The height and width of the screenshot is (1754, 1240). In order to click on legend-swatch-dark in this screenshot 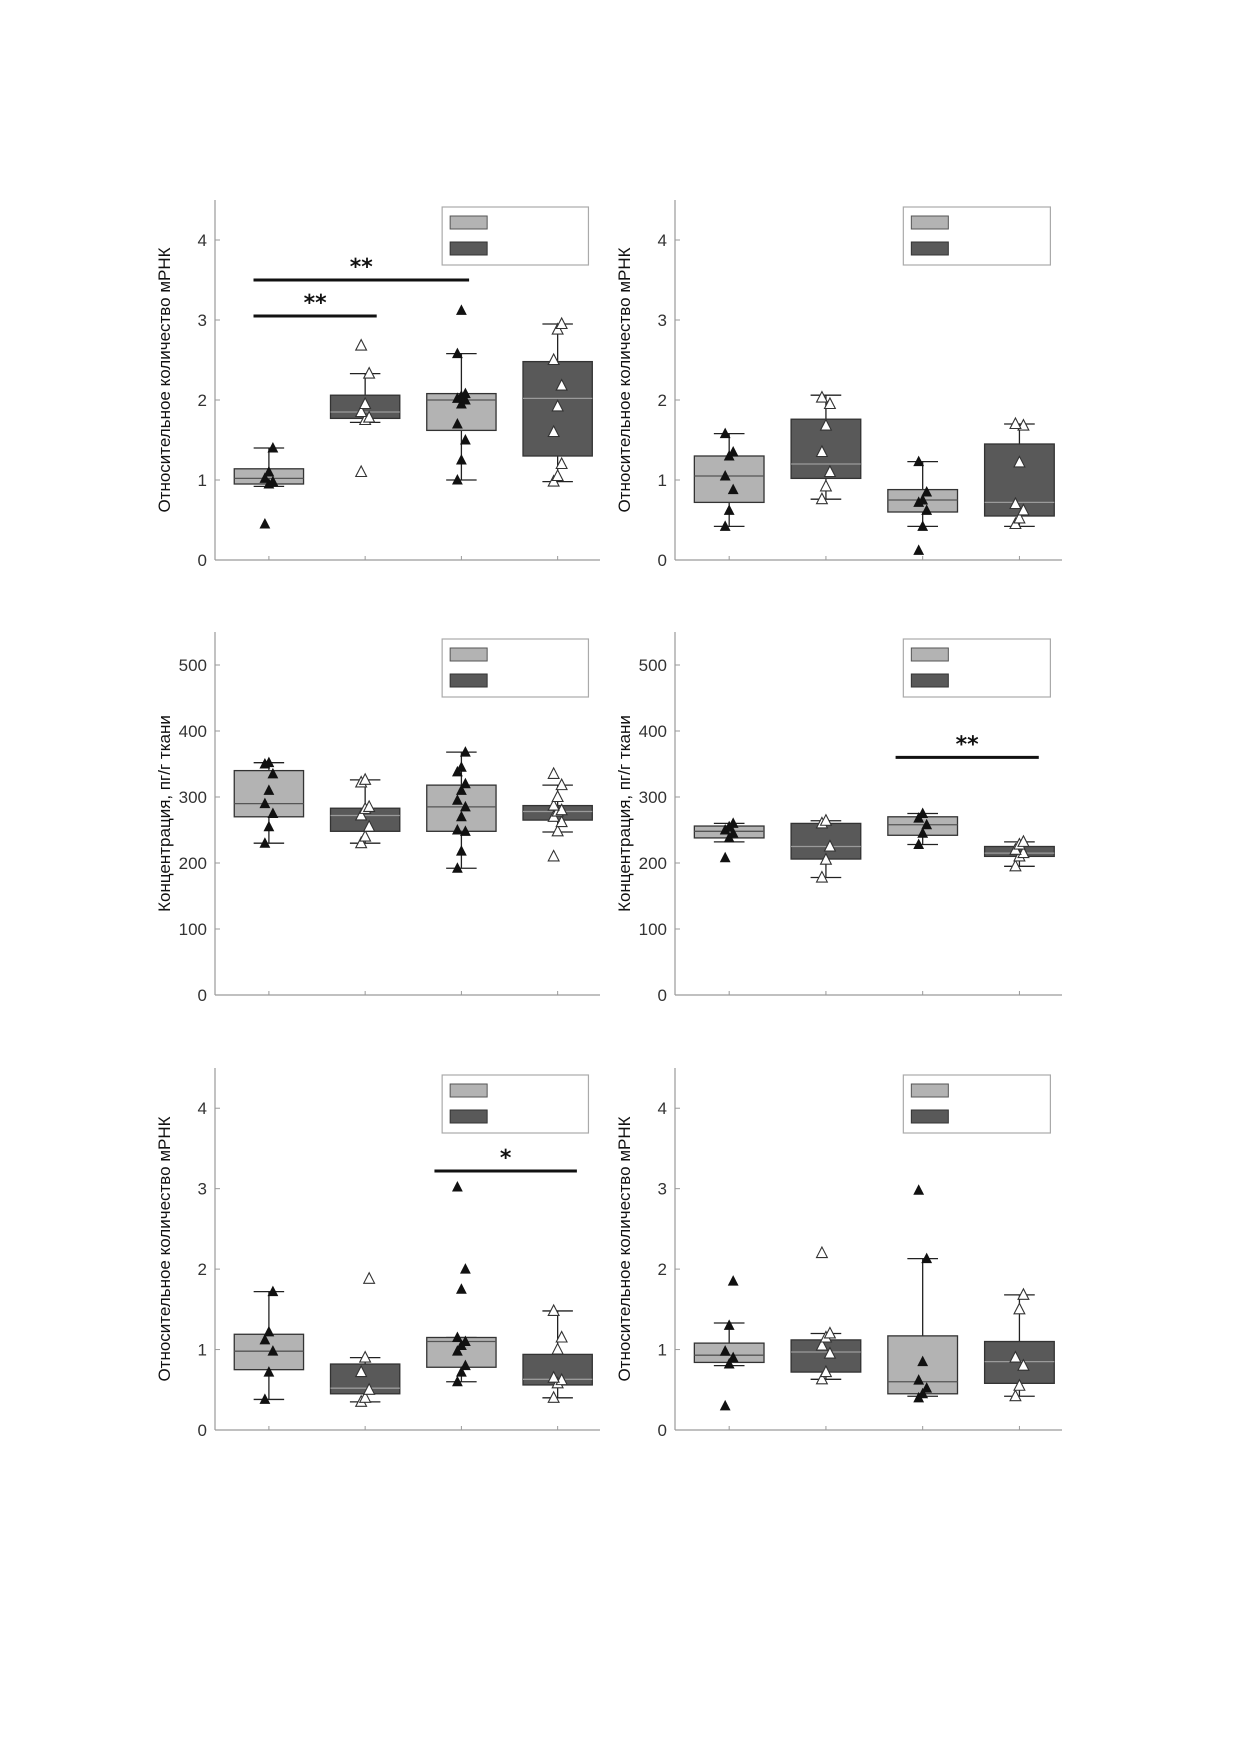, I will do `click(468, 1116)`.